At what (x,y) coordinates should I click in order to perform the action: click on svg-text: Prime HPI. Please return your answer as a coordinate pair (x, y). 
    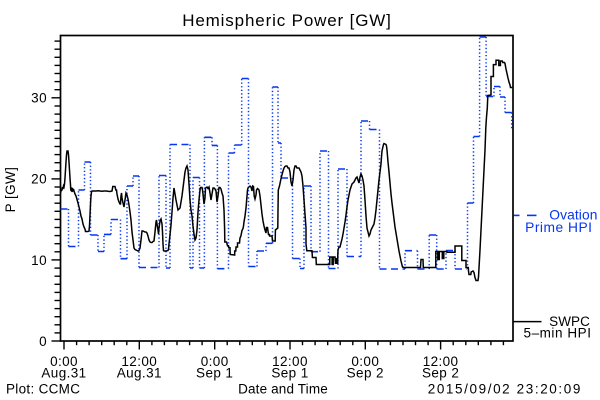
    Looking at the image, I should click on (558, 227).